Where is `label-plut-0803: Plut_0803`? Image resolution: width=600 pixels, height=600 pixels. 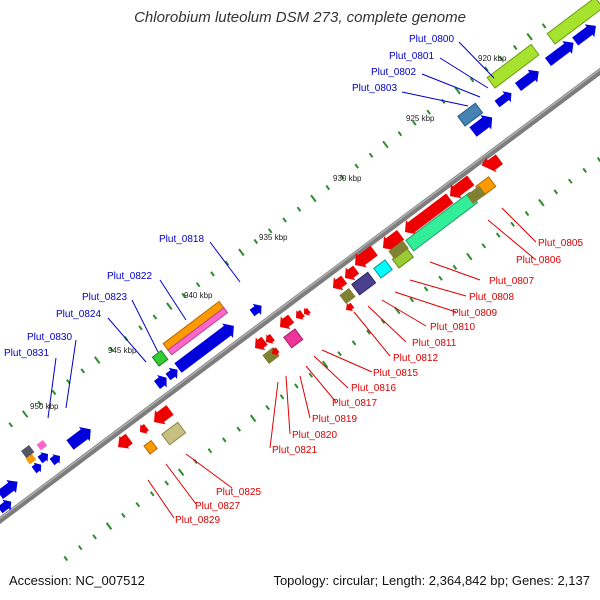
label-plut-0803: Plut_0803 is located at coordinates (374, 88).